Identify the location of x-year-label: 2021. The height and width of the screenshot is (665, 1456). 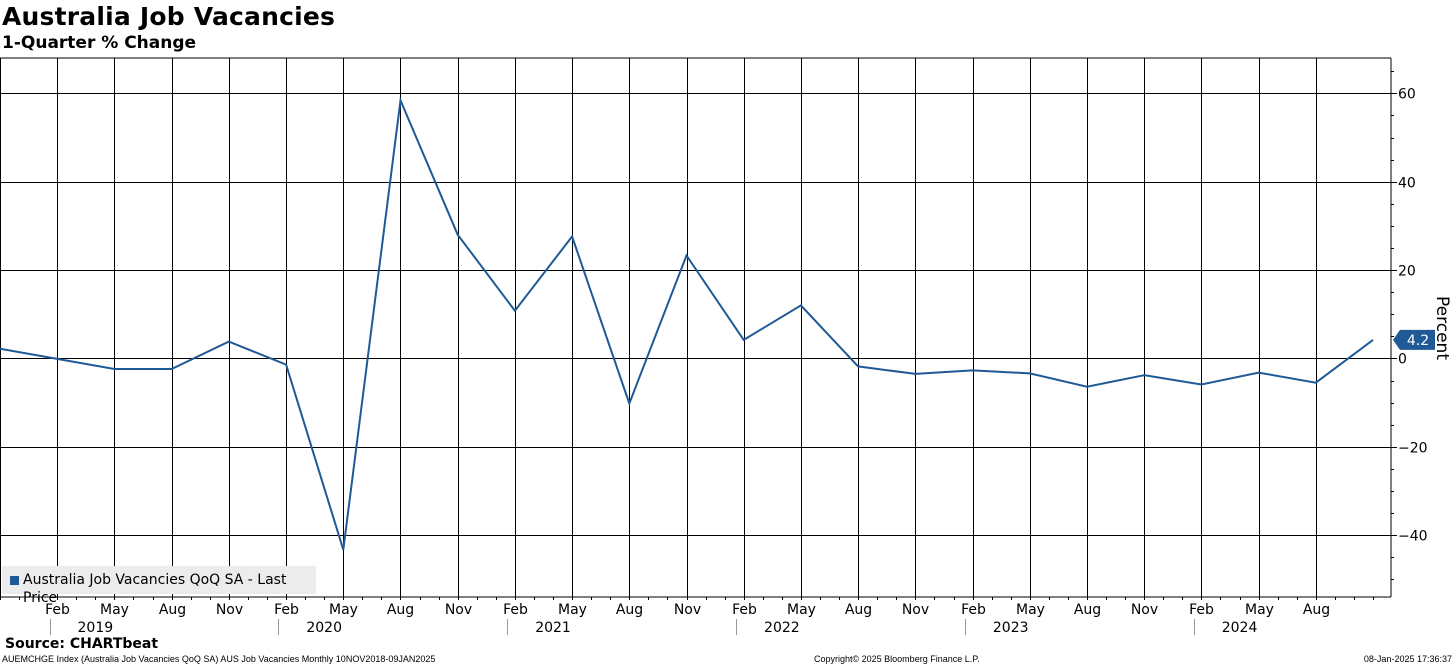
(553, 628).